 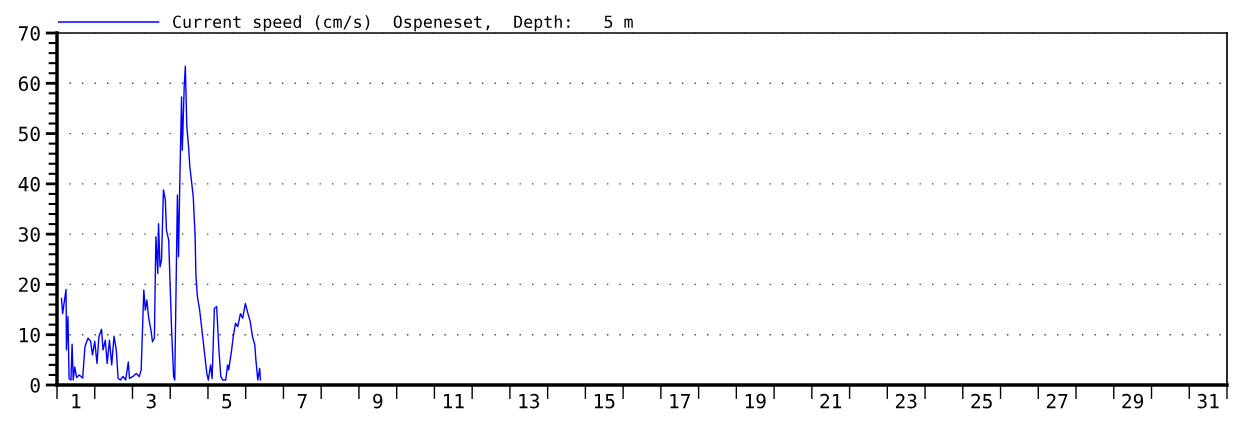 I want to click on x-tick-label: 21, so click(x=831, y=401).